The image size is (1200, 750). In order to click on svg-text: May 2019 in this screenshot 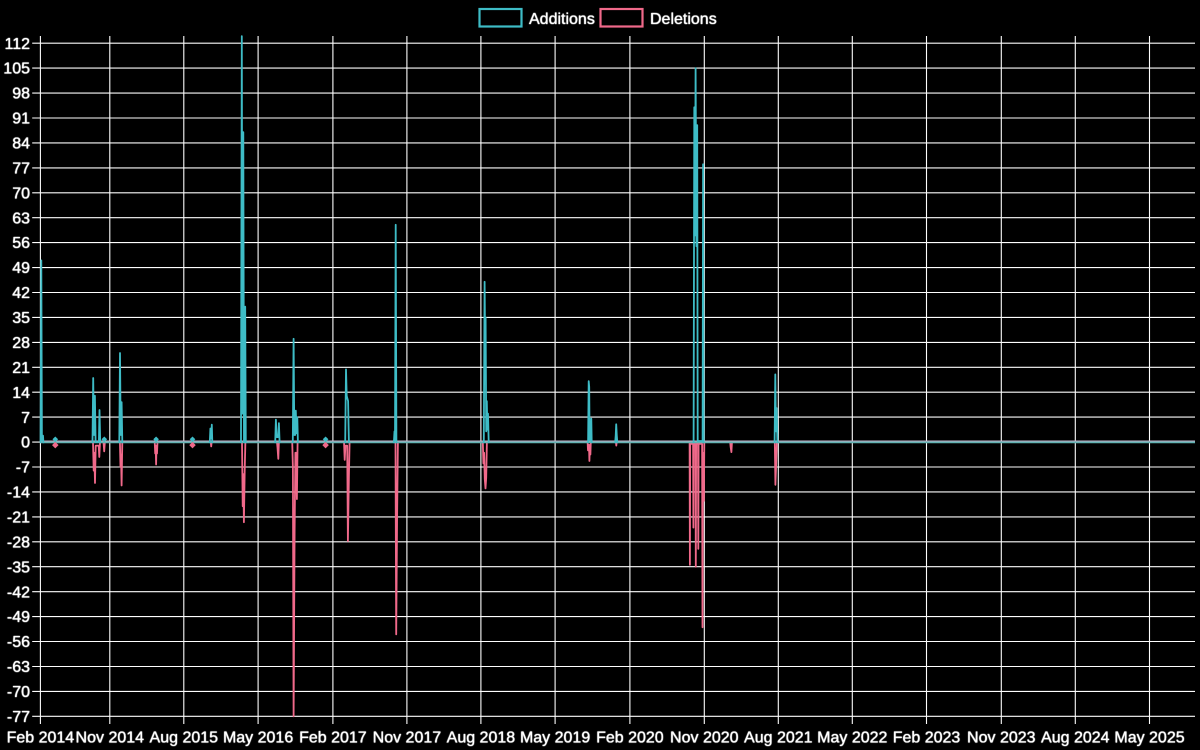, I will do `click(555, 738)`.